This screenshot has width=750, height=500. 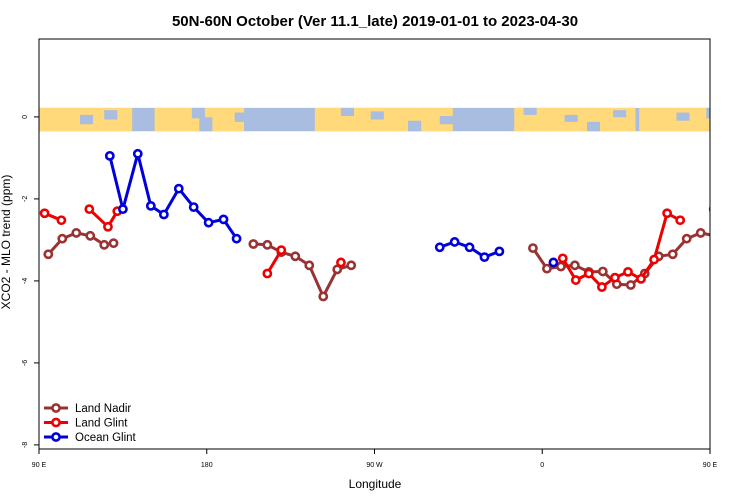 What do you see at coordinates (25, 117) in the screenshot?
I see `y-tick-label: 0` at bounding box center [25, 117].